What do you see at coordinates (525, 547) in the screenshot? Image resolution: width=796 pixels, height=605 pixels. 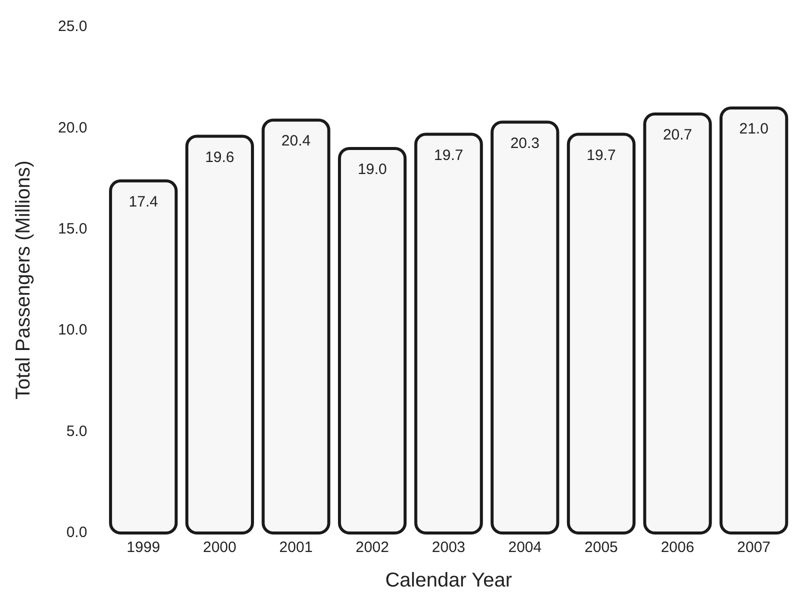 I see `x-tick-label: 2004` at bounding box center [525, 547].